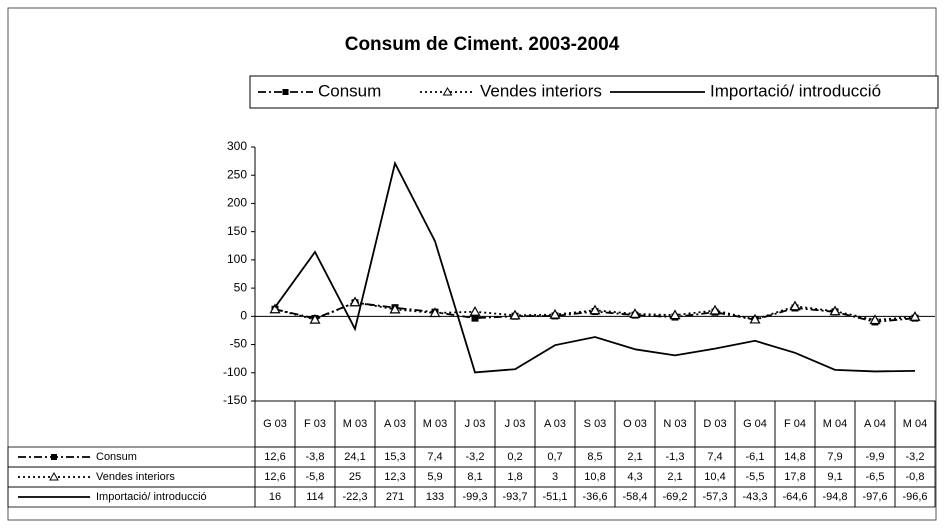 The height and width of the screenshot is (529, 944). I want to click on data-label: -5,5, so click(755, 477).